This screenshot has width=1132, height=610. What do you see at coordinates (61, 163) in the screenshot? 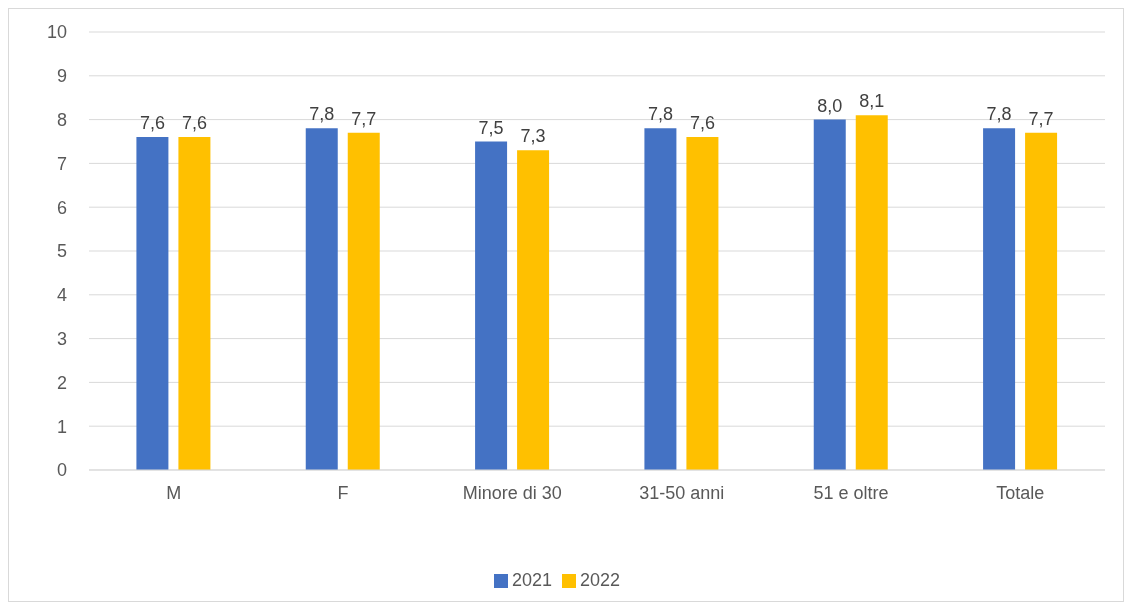
I see `y-tick-label: 7` at bounding box center [61, 163].